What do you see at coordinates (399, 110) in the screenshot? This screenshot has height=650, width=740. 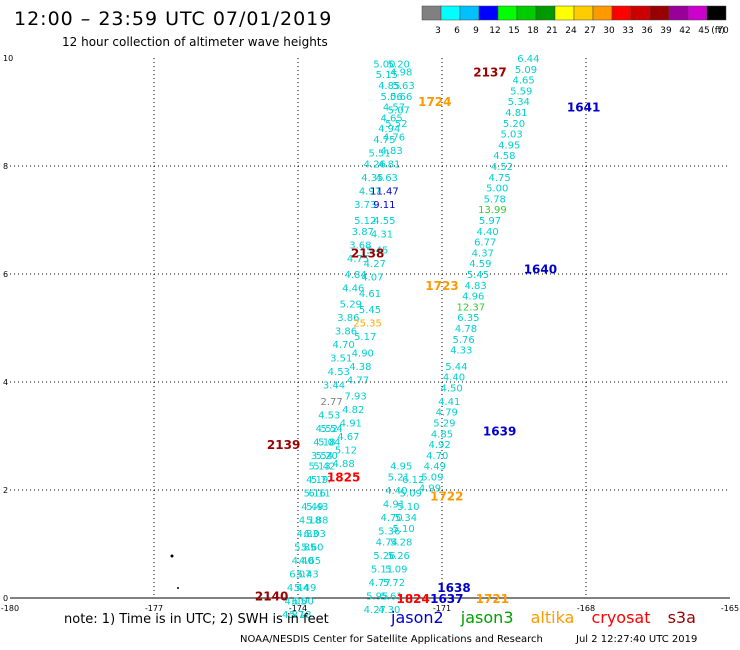 I see `swh-value: 5.07` at bounding box center [399, 110].